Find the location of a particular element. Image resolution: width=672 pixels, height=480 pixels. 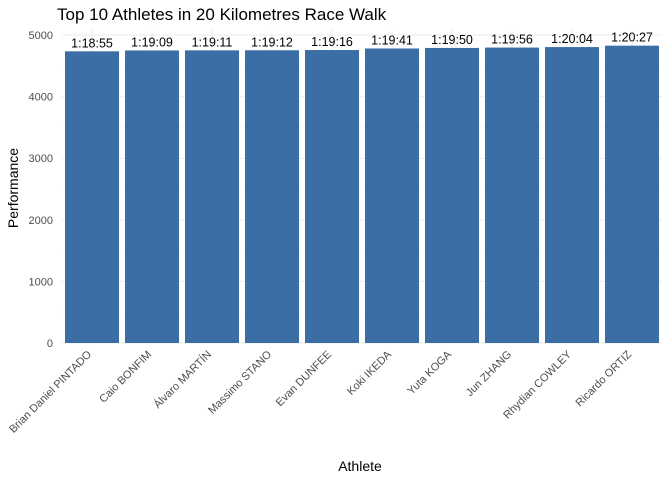

y-tick-label: 4000 is located at coordinates (41, 98).